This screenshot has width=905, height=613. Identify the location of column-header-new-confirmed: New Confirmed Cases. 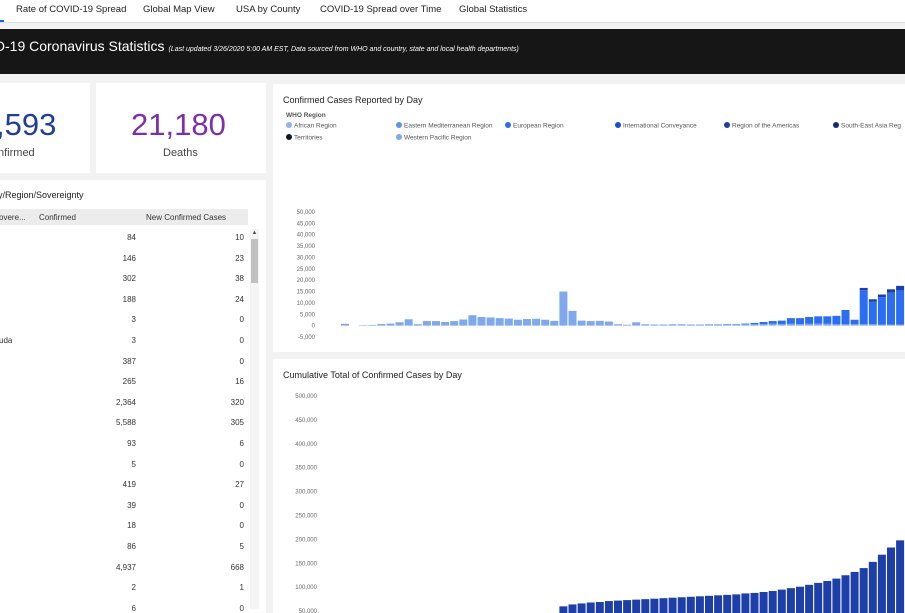
(186, 217).